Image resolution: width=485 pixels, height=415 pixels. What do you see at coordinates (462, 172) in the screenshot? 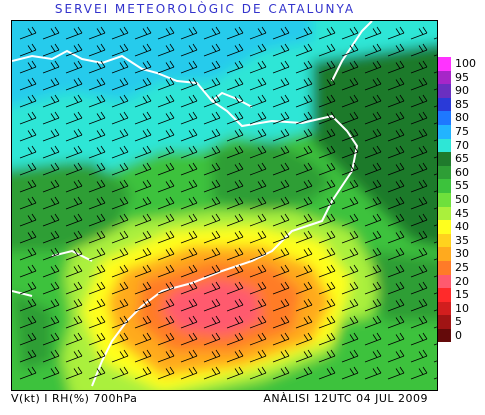
I see `legend-label: 60` at bounding box center [462, 172].